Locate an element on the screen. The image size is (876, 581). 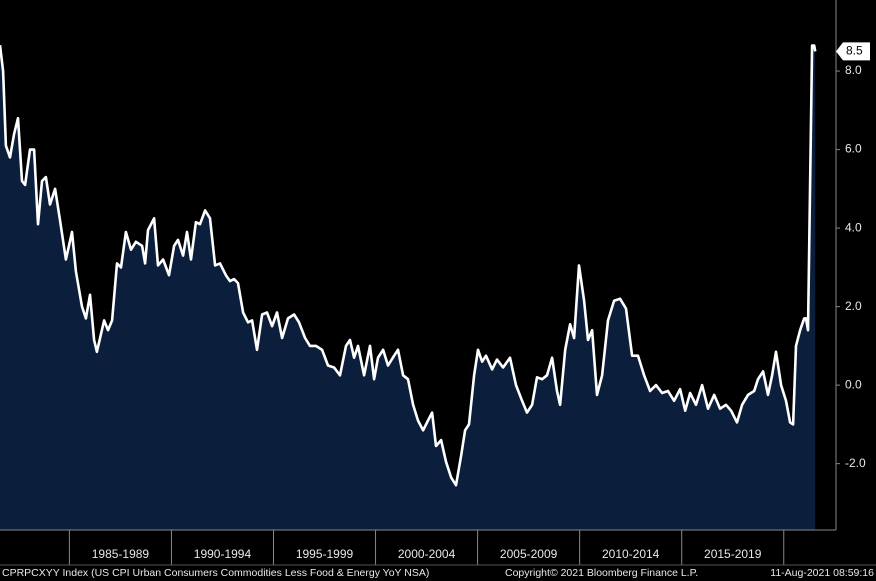
last-value-label: 8.5 is located at coordinates (854, 51).